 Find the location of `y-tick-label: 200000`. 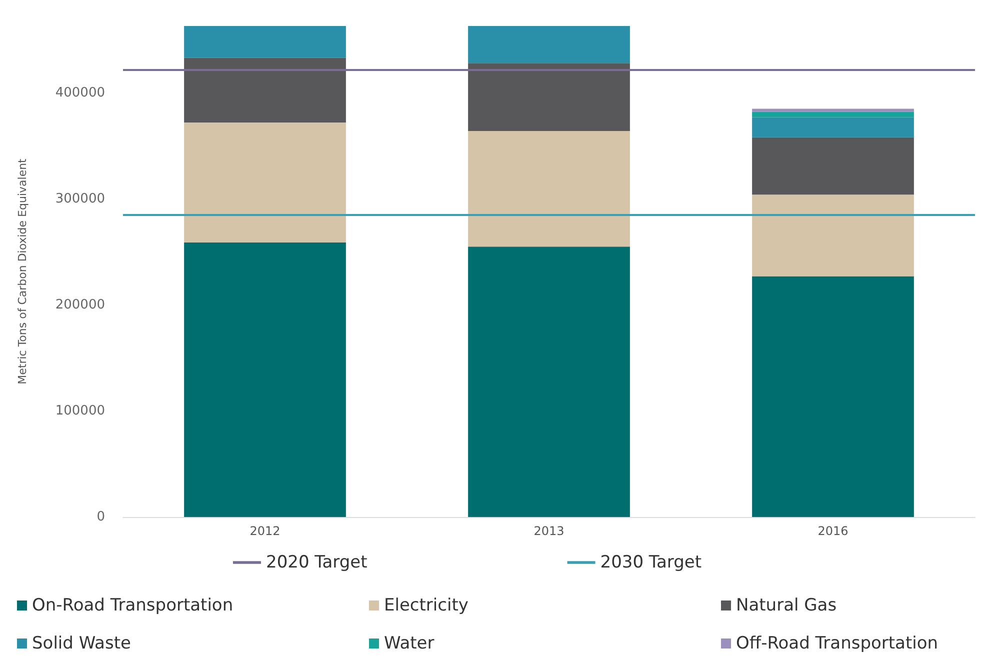

y-tick-label: 200000 is located at coordinates (80, 304).